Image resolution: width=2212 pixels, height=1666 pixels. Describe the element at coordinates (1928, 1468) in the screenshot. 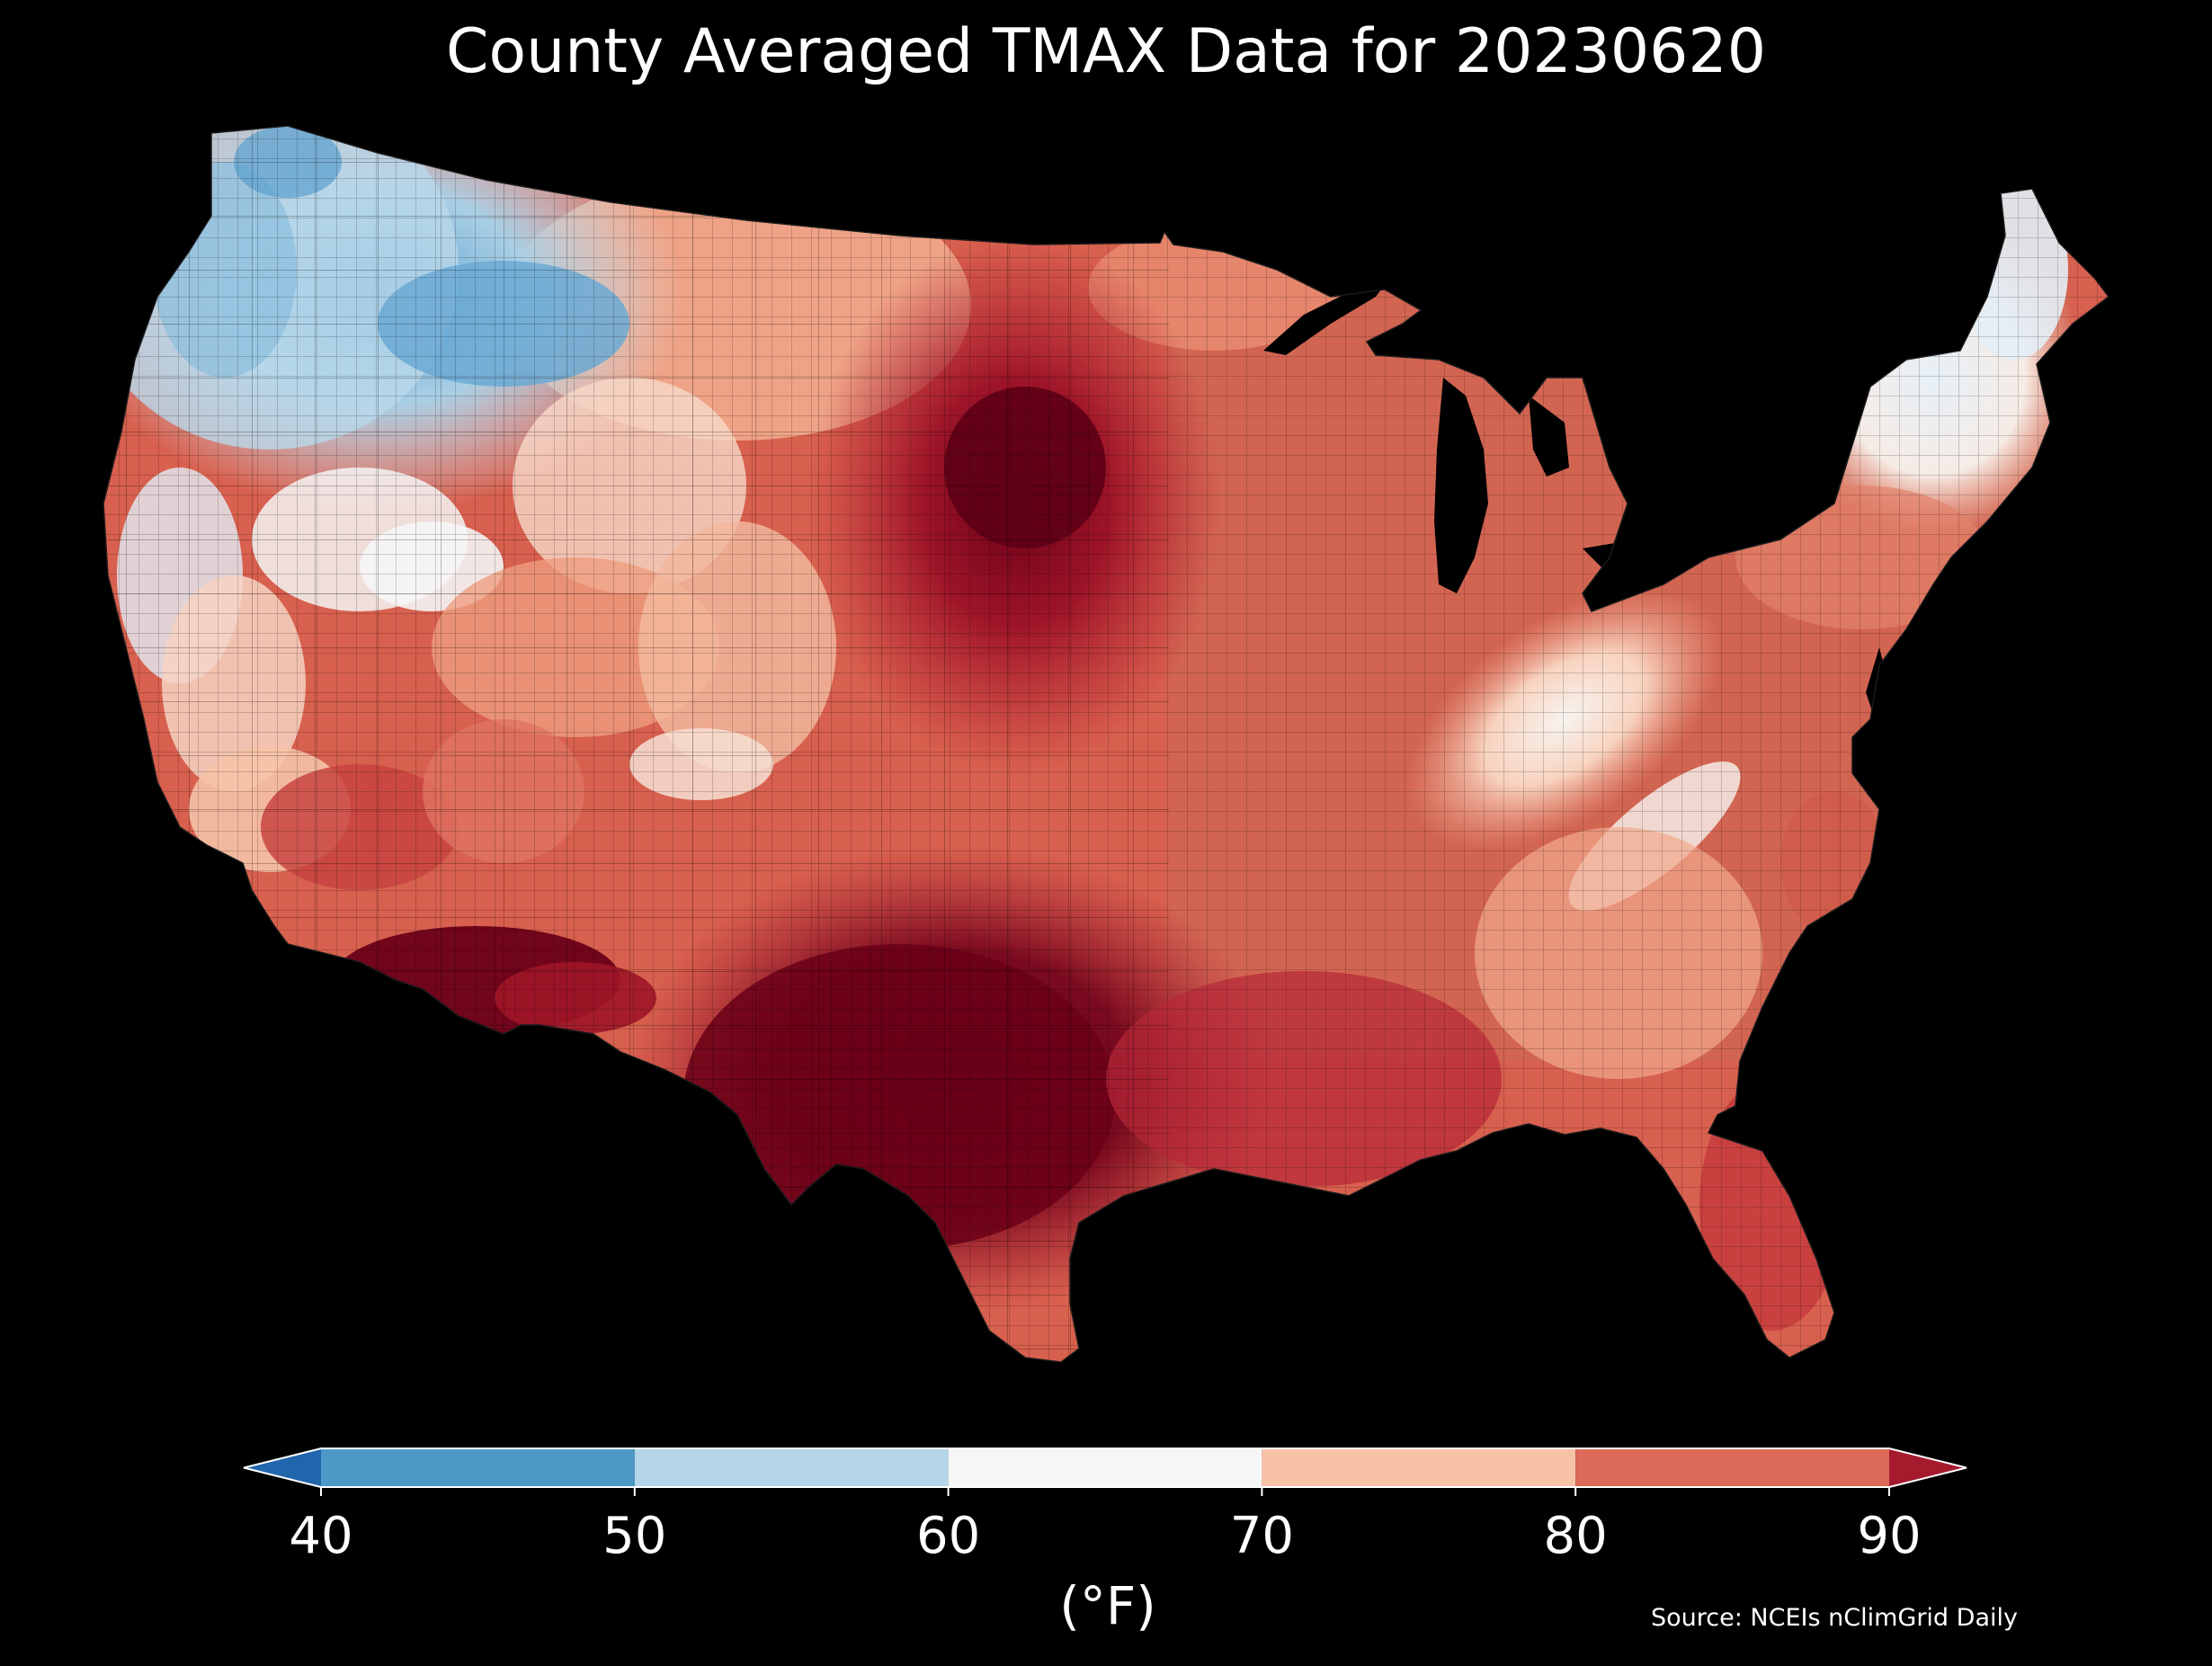

I see `colorbar-over-arrow` at that location.